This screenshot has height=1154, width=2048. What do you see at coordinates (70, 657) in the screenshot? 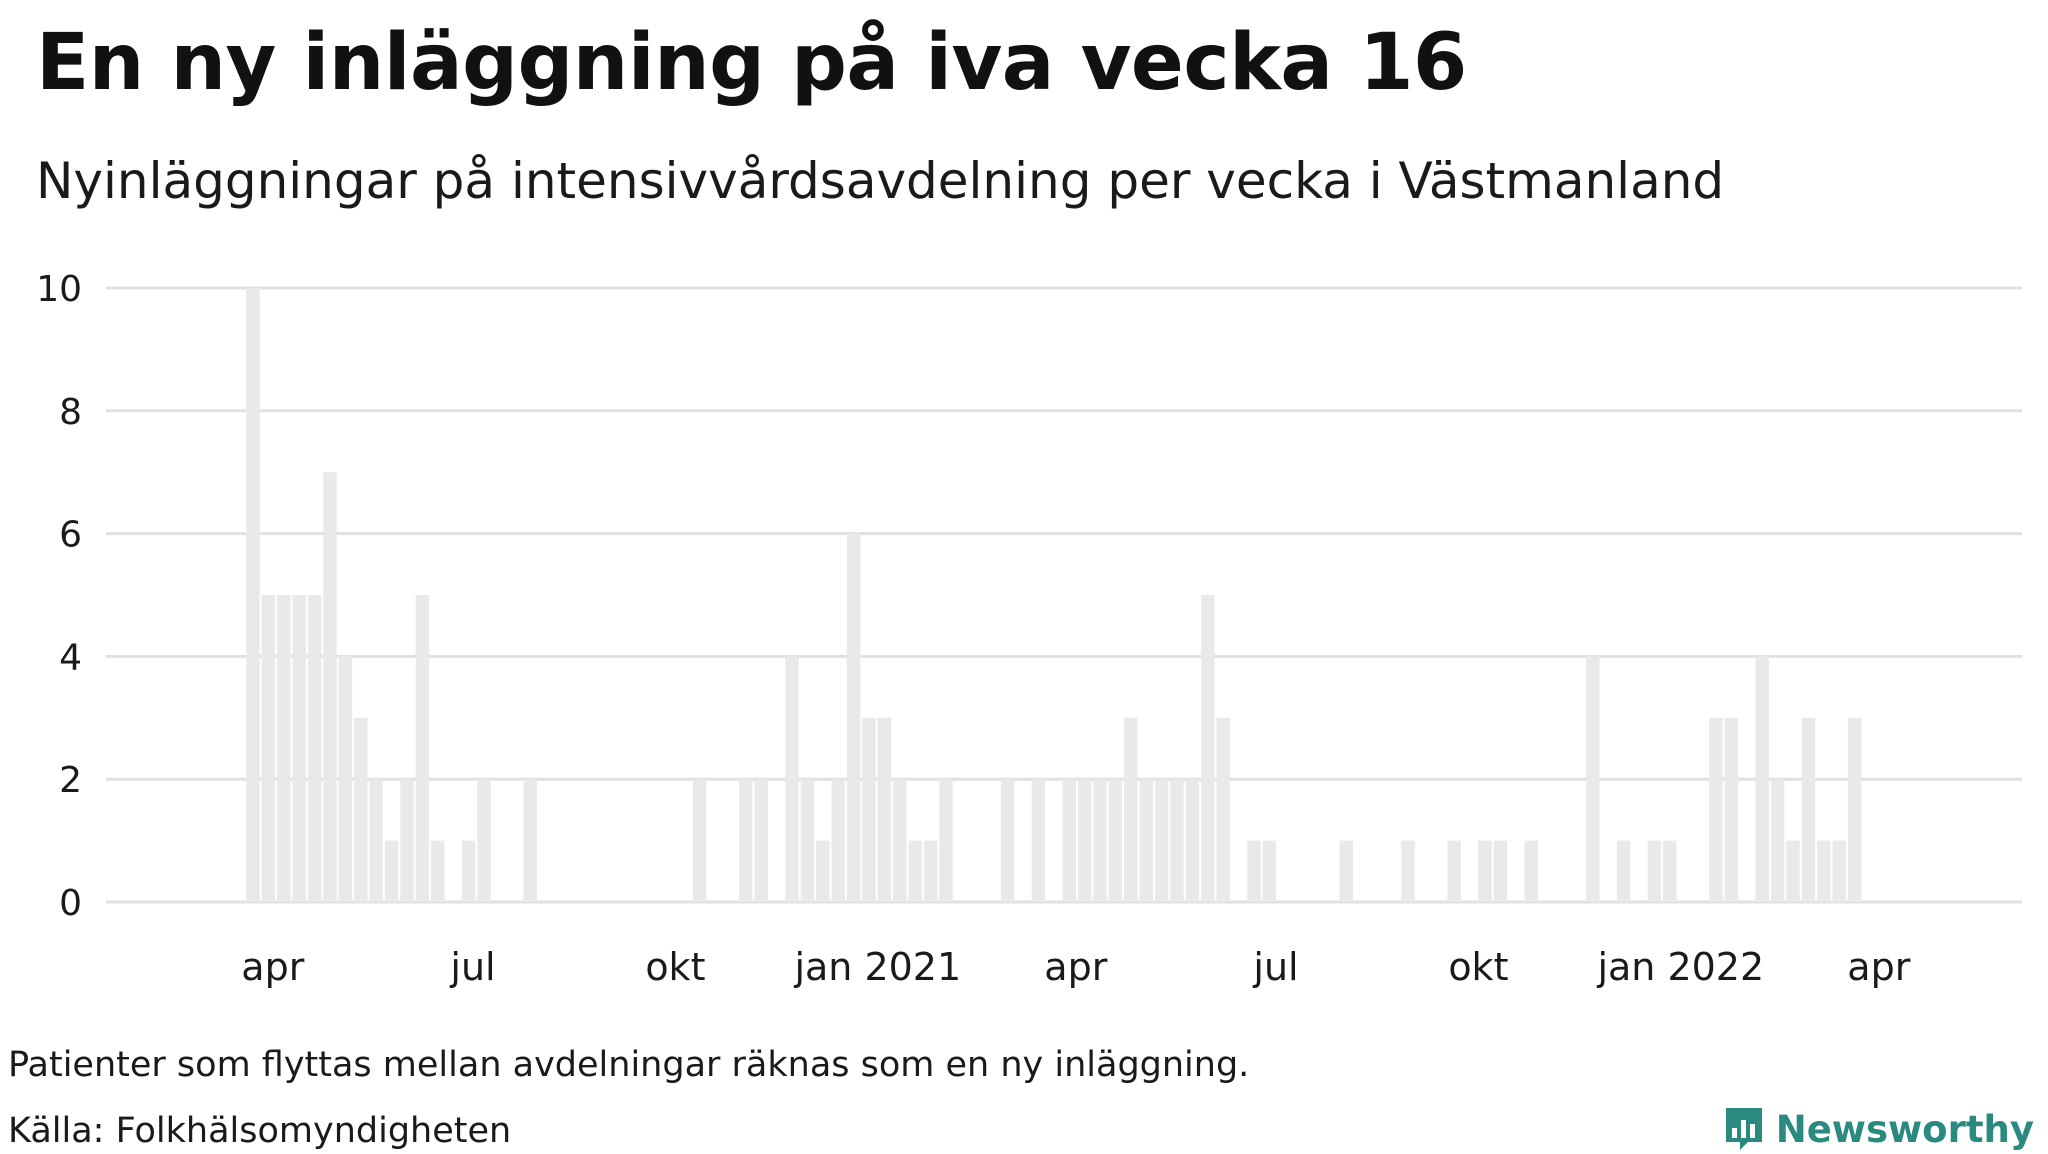
I see `y-tick-label: 4` at bounding box center [70, 657].